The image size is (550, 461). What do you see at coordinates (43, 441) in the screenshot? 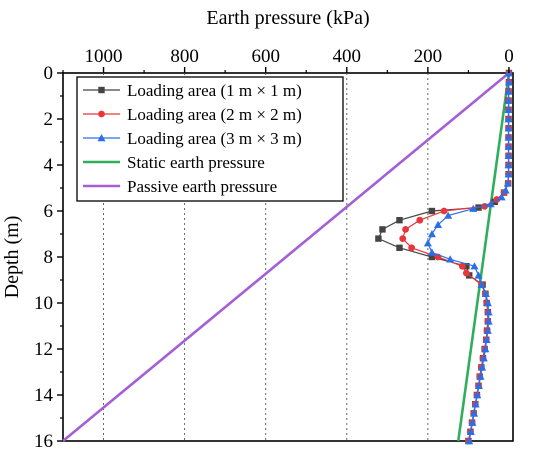
I see `y-tick-label: 16` at bounding box center [43, 441].